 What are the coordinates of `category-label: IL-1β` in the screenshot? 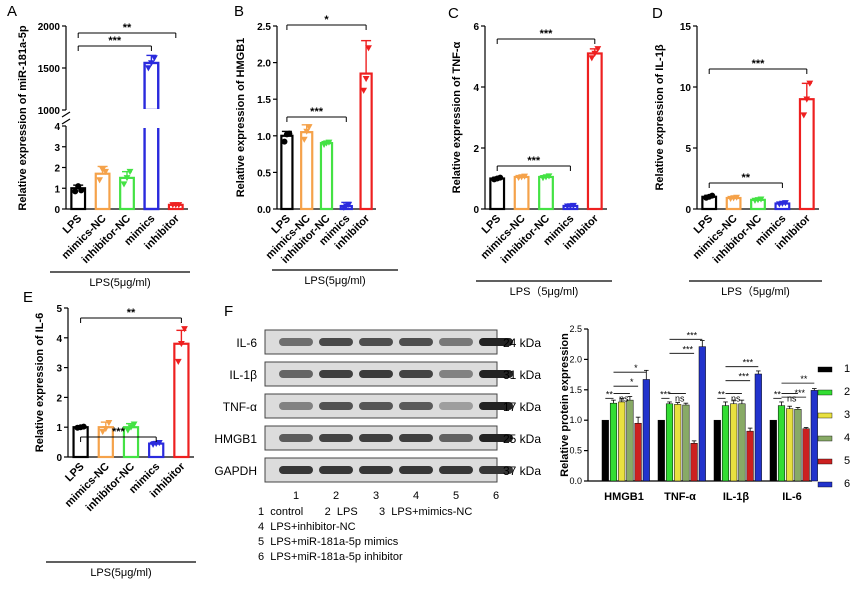 It's located at (736, 497).